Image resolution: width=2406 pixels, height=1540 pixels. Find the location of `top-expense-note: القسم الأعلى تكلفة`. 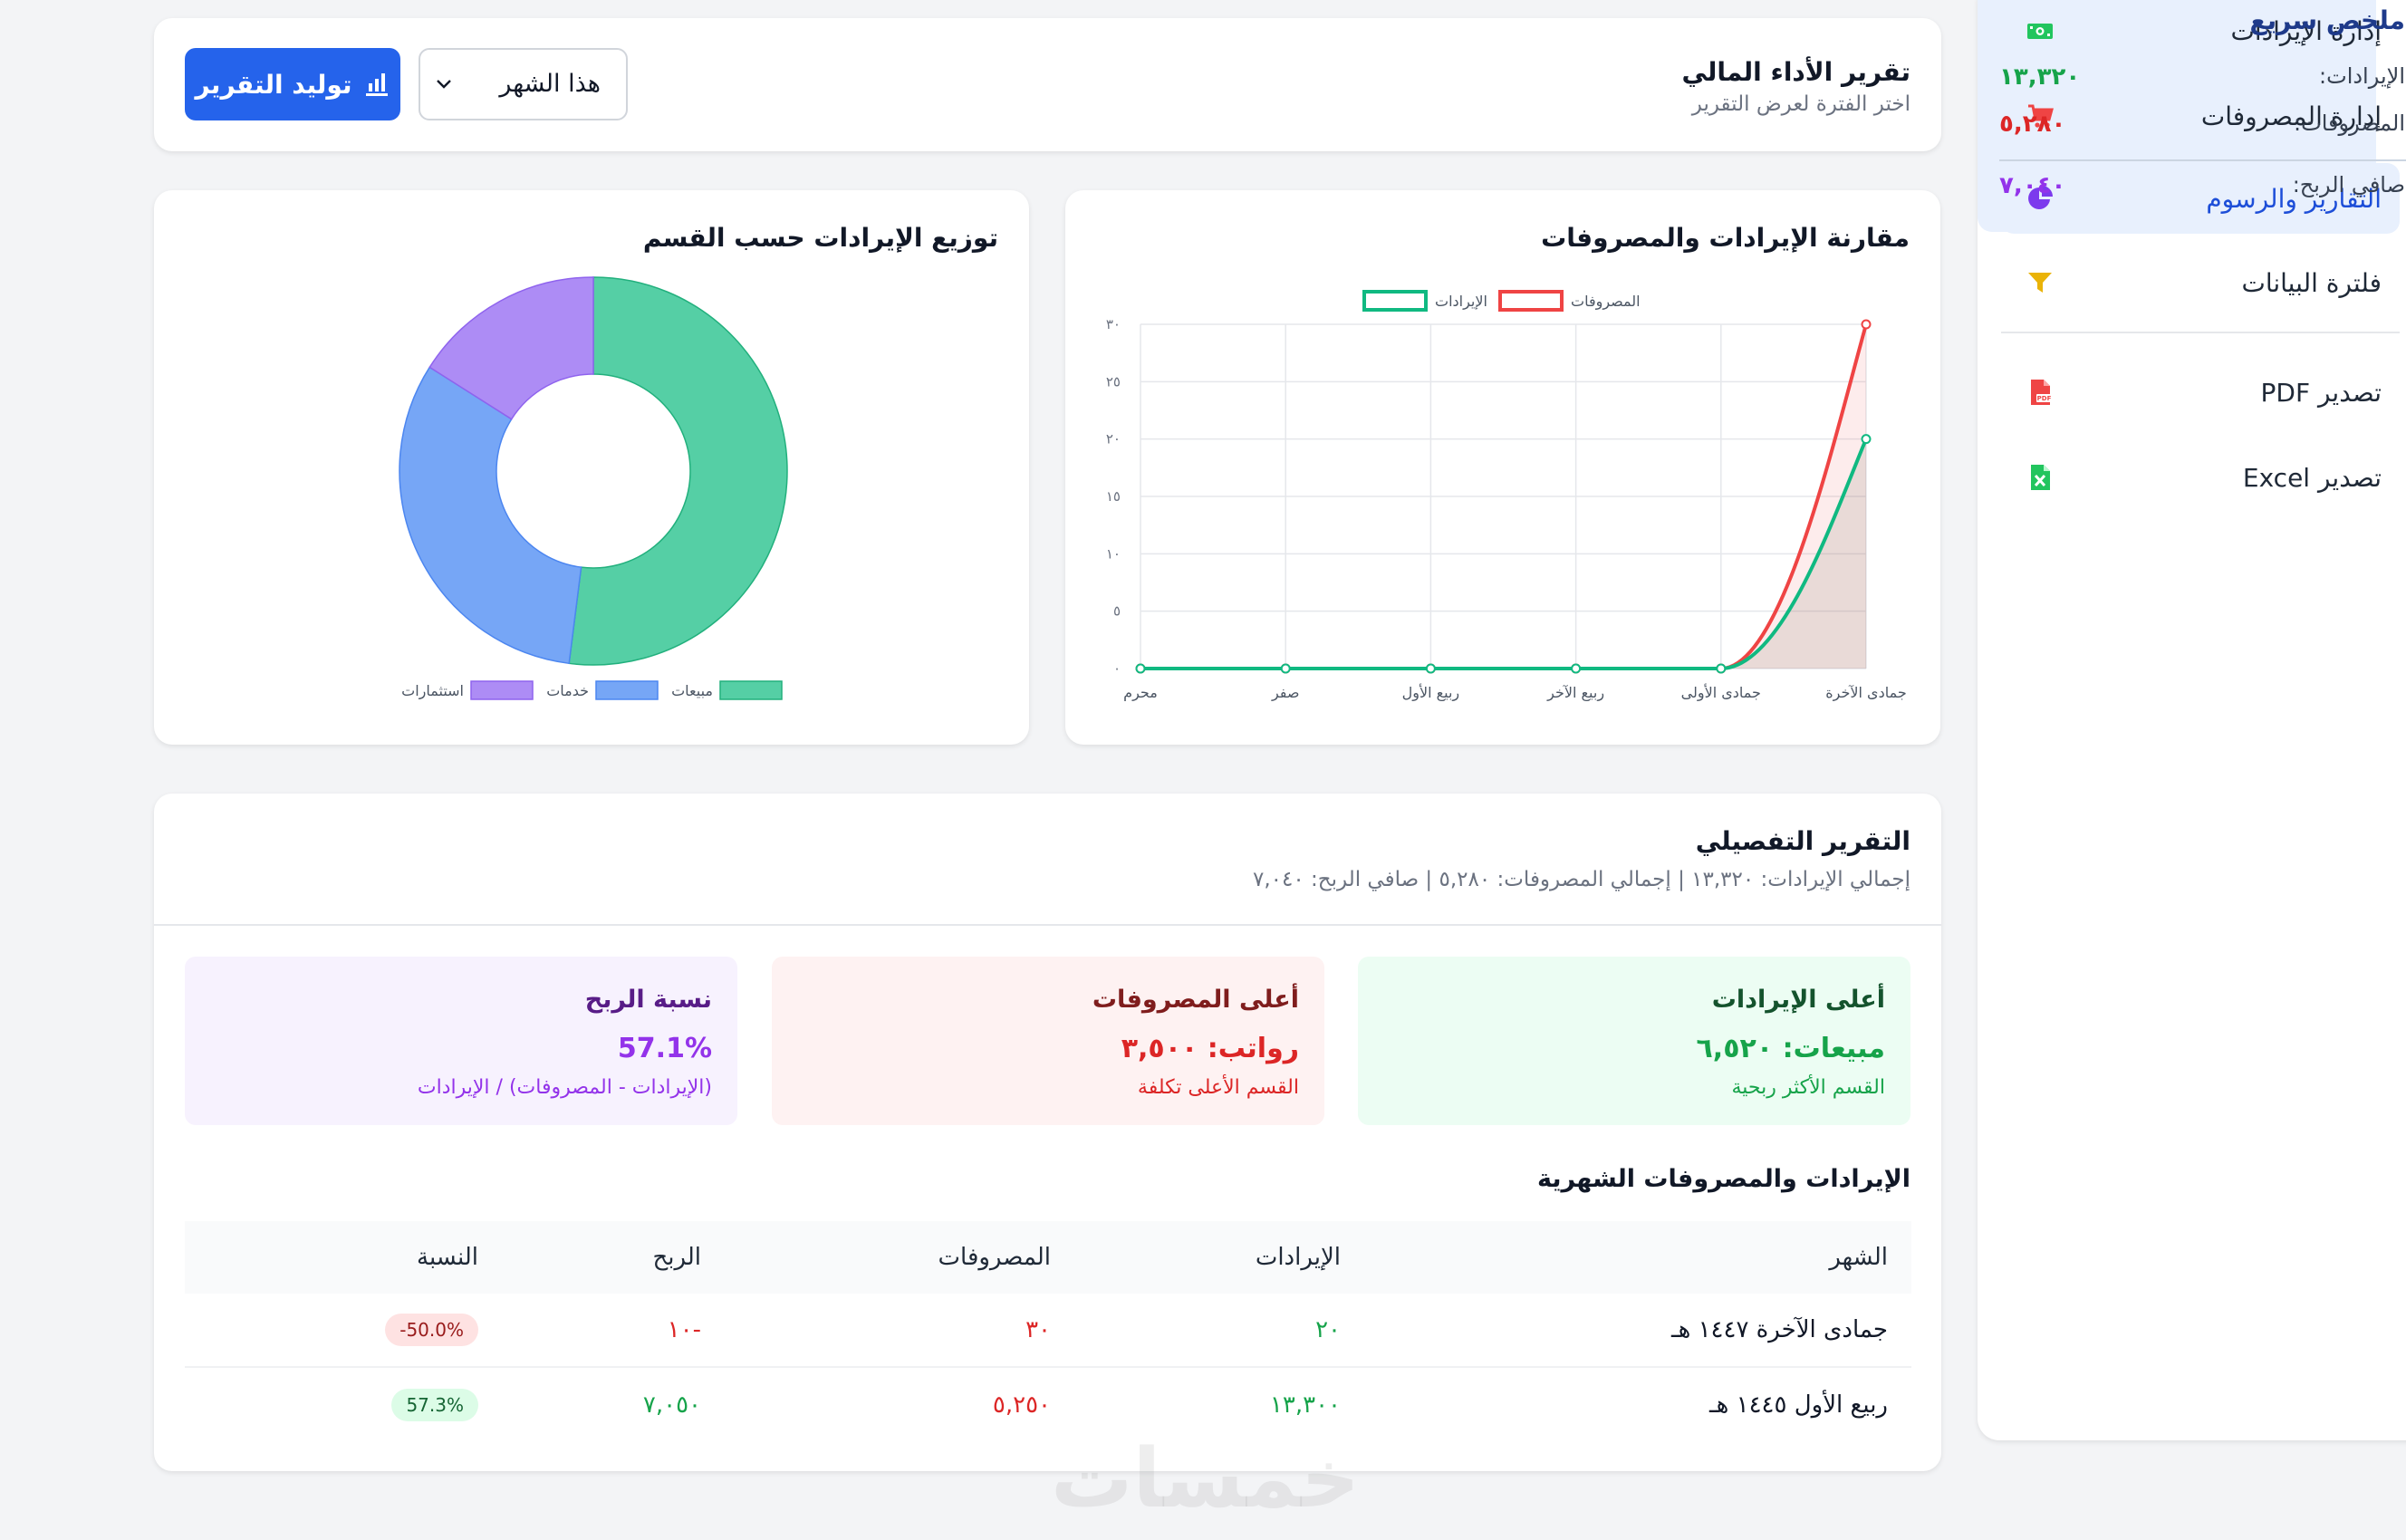

top-expense-note: القسم الأعلى تكلفة is located at coordinates (1218, 1087).